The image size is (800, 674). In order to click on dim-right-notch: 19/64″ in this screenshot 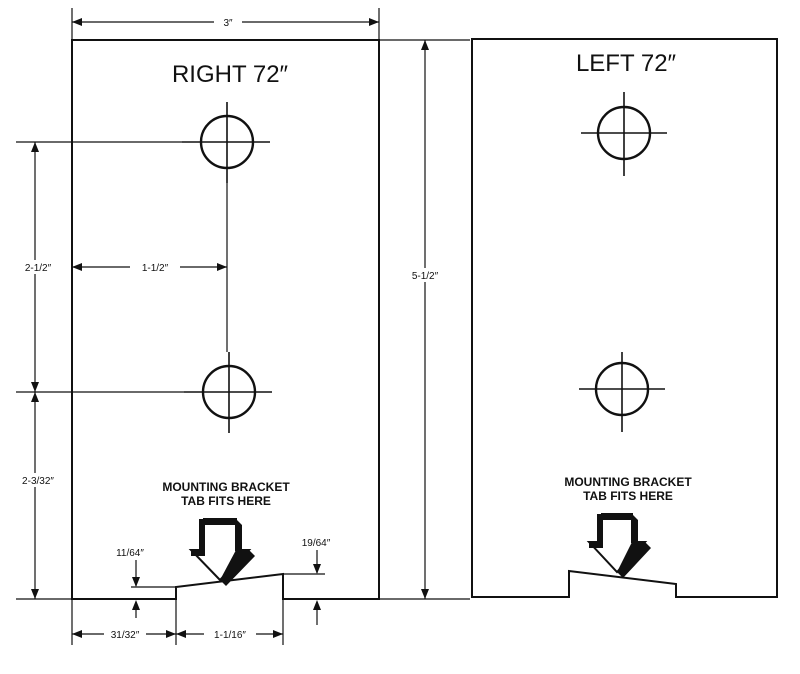, I will do `click(316, 543)`.